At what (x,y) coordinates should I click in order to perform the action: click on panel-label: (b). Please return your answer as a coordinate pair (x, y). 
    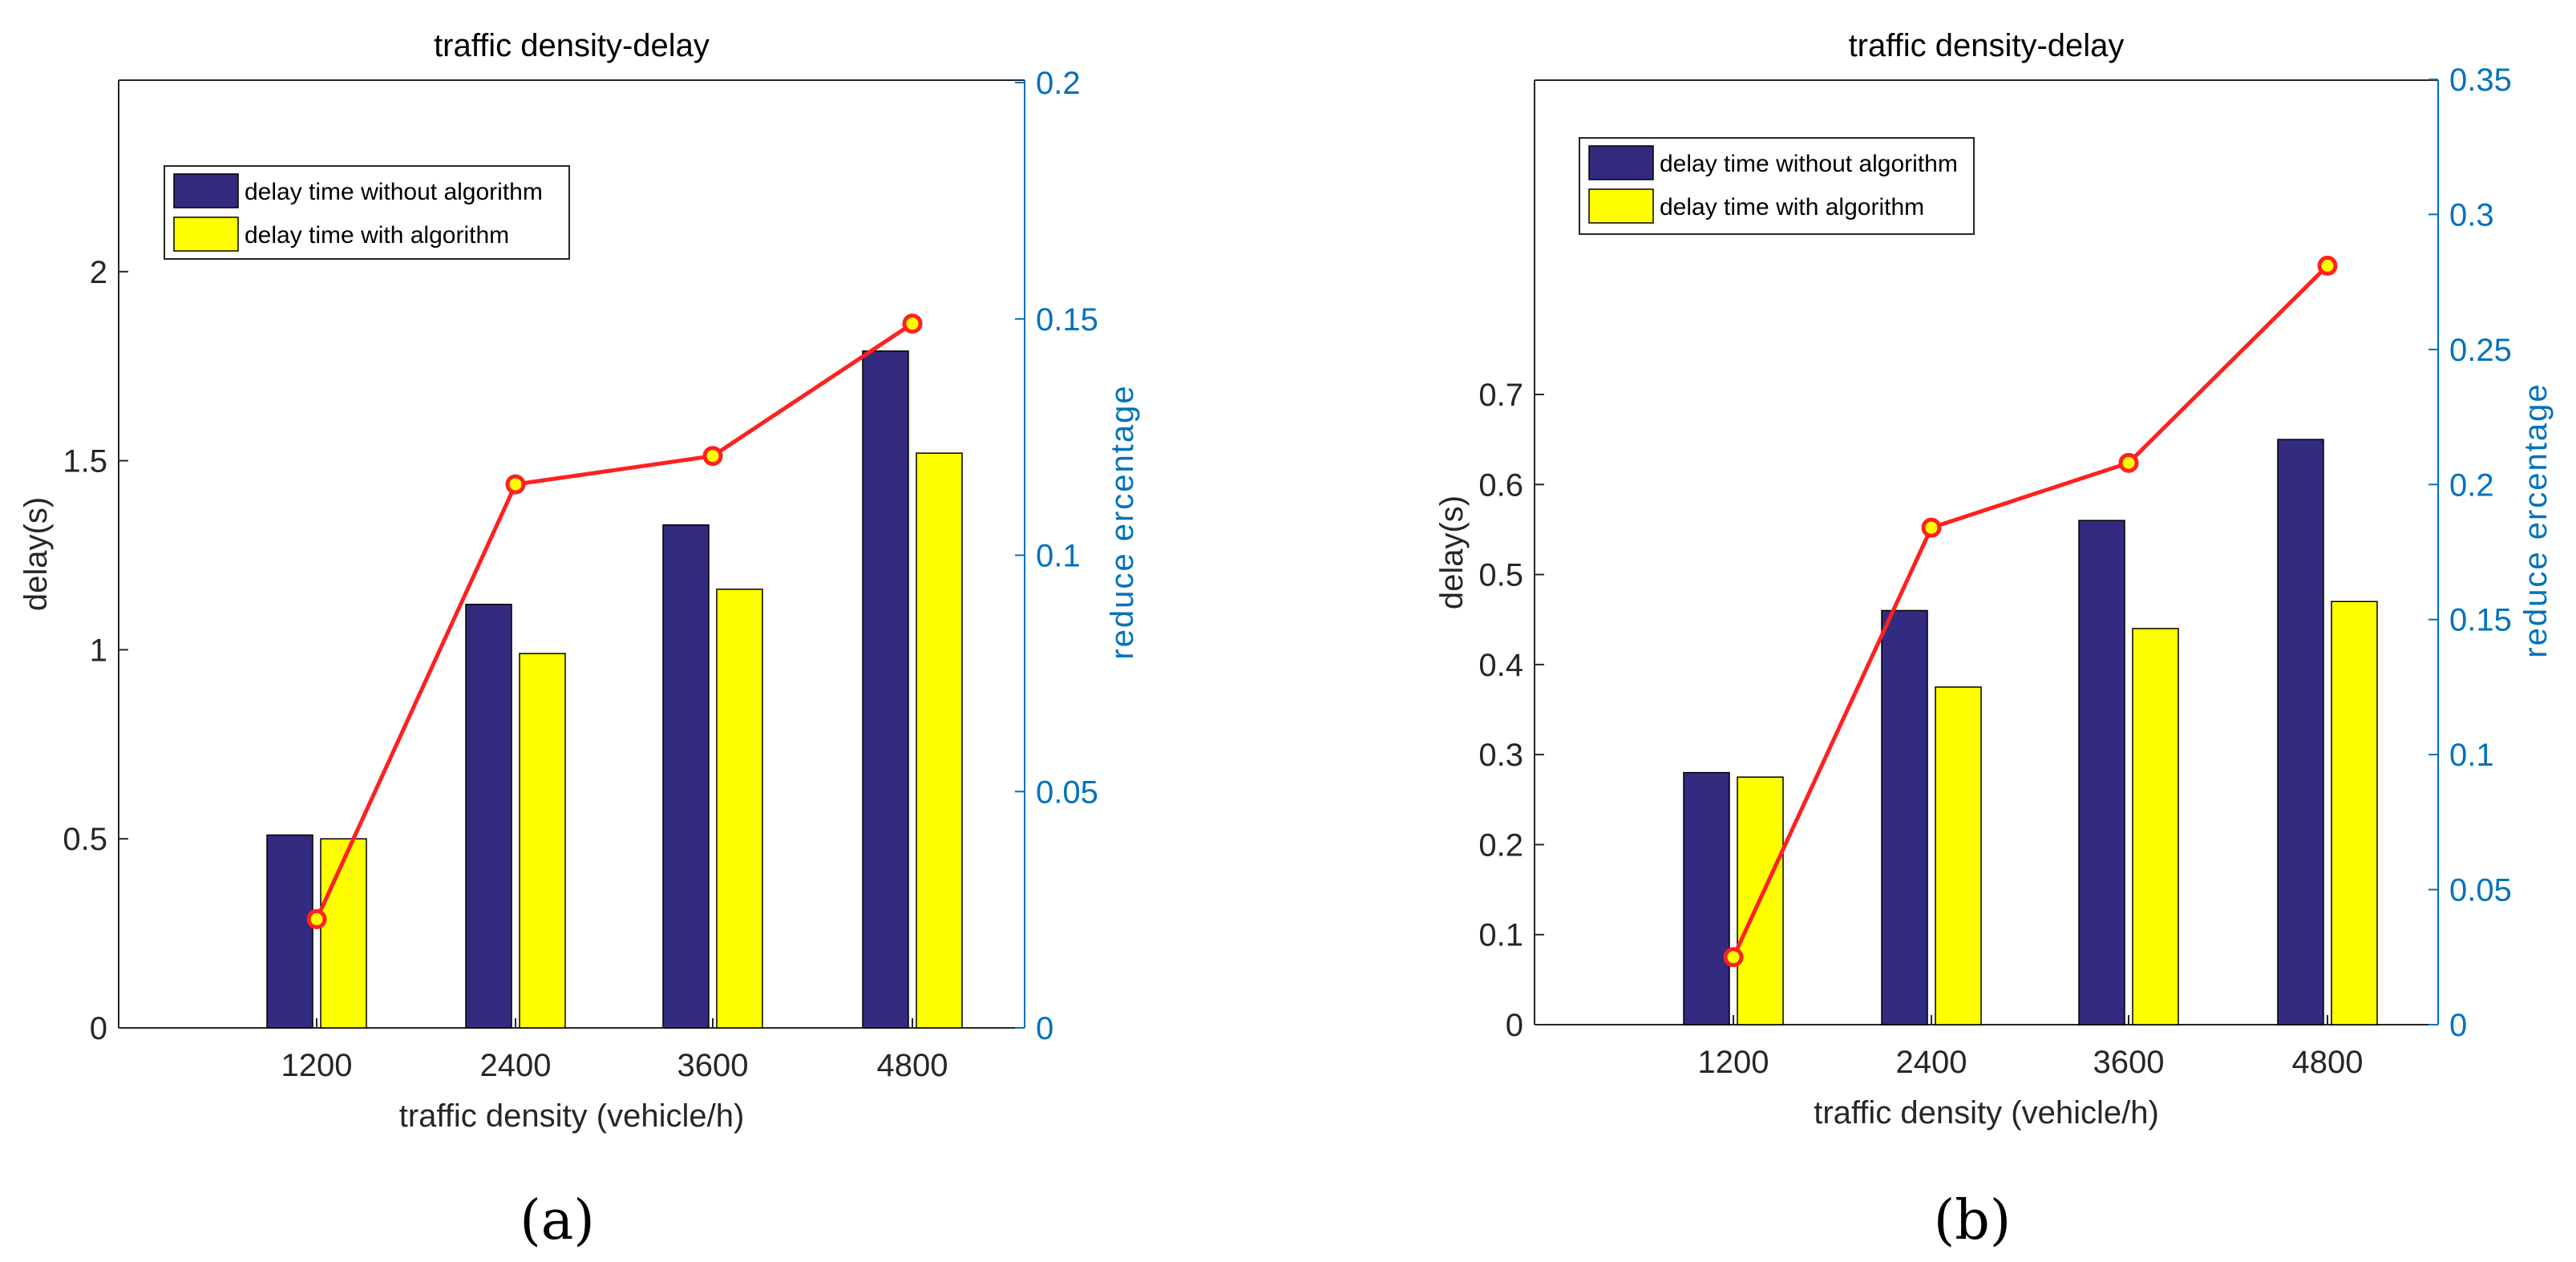
    Looking at the image, I should click on (1973, 1220).